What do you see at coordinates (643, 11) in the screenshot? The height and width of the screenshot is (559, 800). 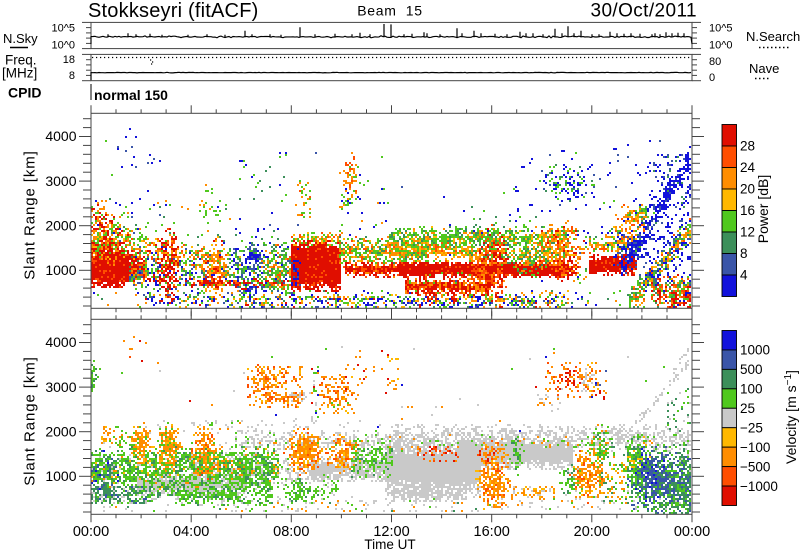 I see `svg-text: 30/Oct/2011` at bounding box center [643, 11].